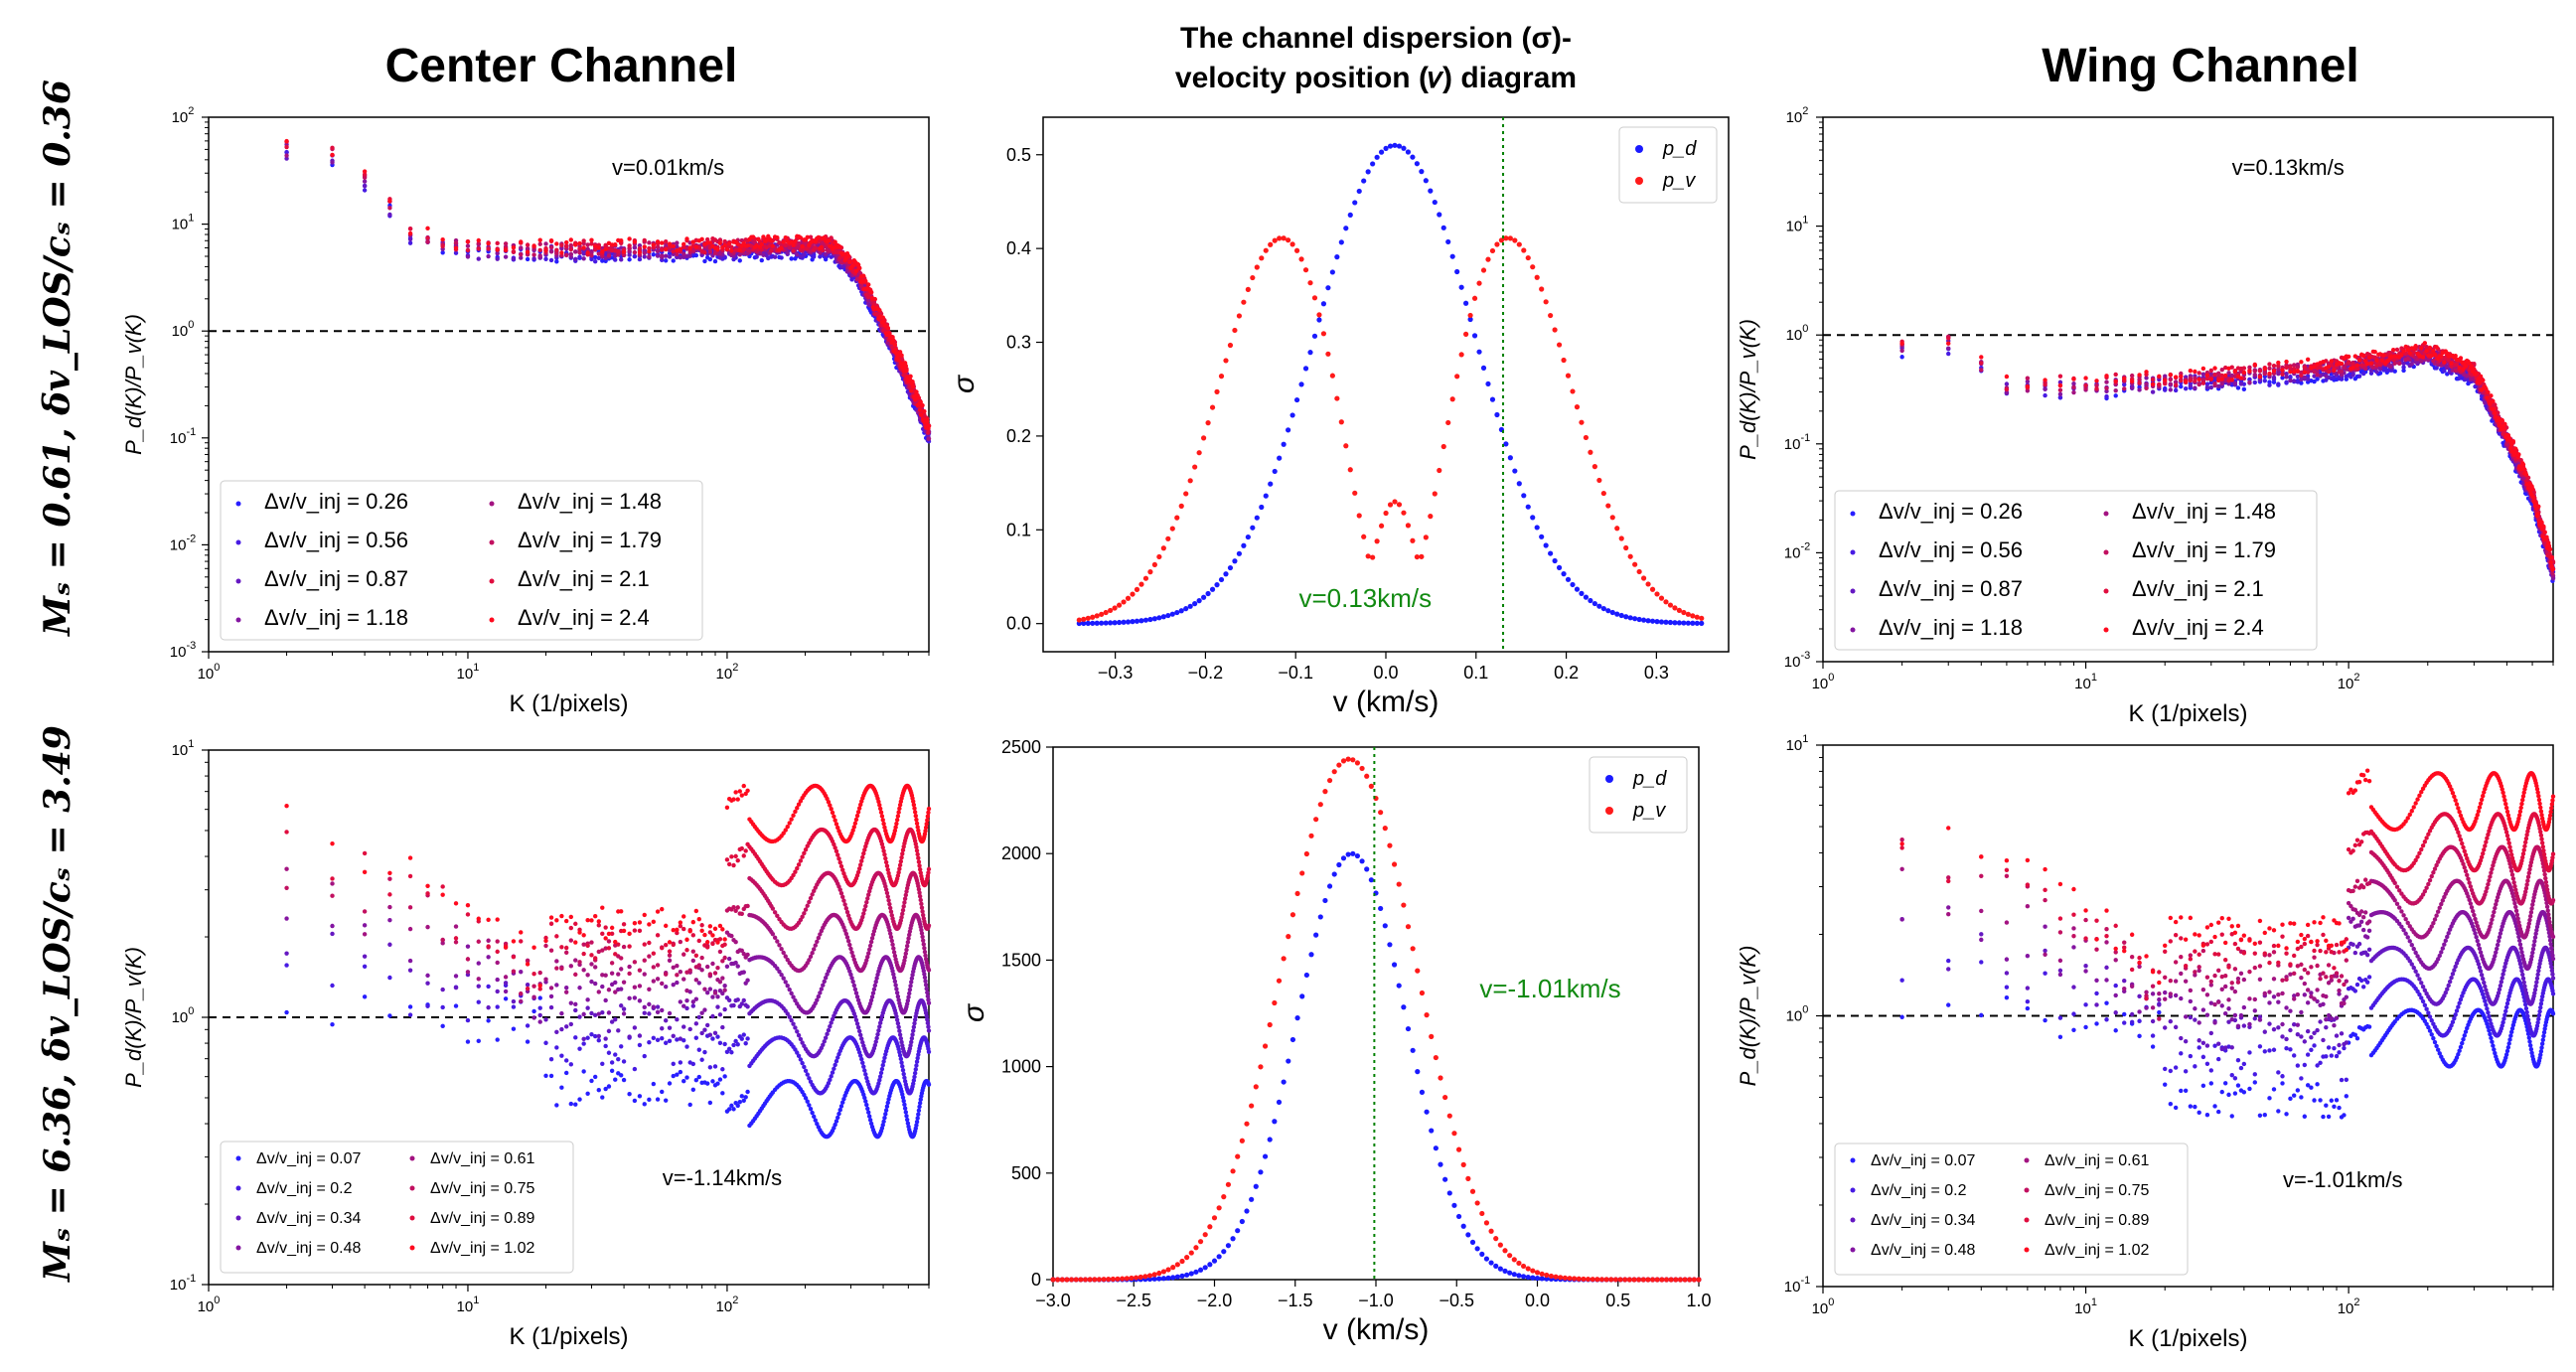 This screenshot has width=2576, height=1372. Describe the element at coordinates (2106, 552) in the screenshot. I see `top-wing-legend-marker` at that location.